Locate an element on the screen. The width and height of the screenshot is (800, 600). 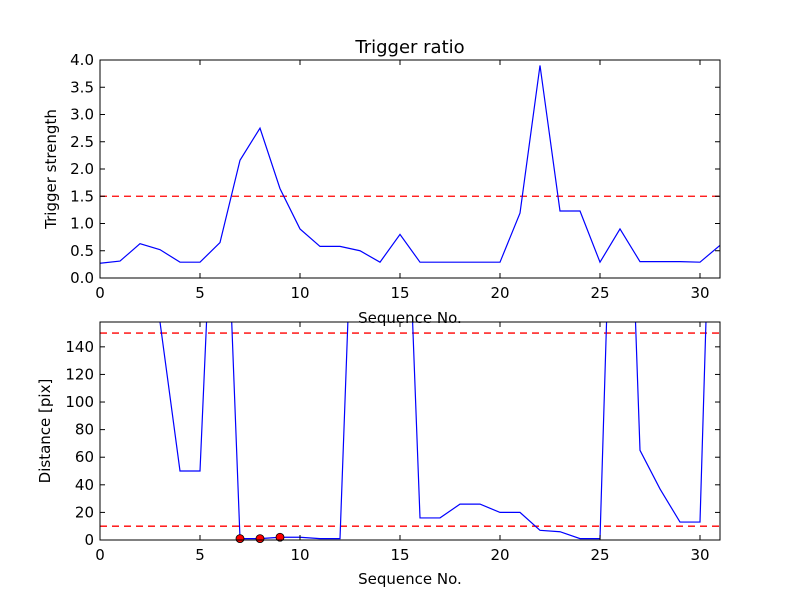
chart-title: Trigger ratio is located at coordinates (409, 47).